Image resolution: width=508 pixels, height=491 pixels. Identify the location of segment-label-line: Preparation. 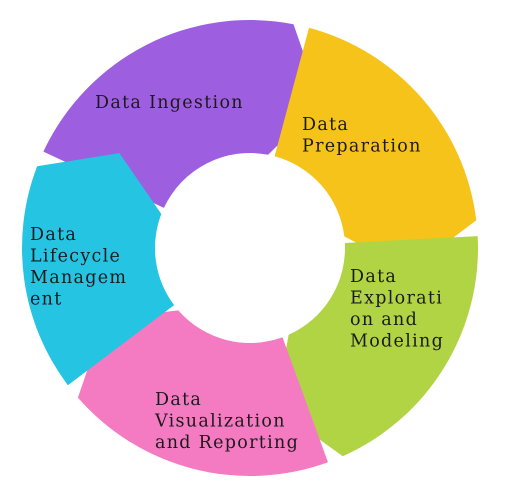
(362, 147).